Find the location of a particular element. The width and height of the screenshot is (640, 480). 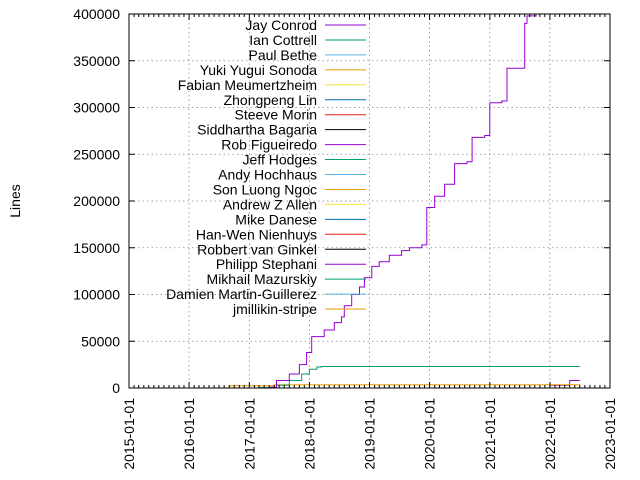

legend-label: Yuki Yugui Sonoda is located at coordinates (259, 70).